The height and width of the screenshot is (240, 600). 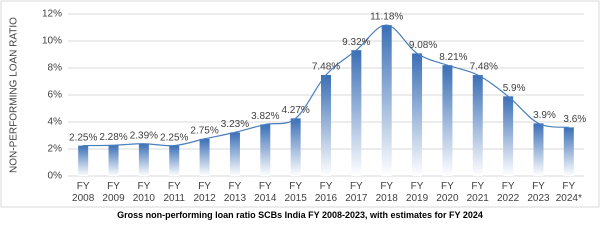 What do you see at coordinates (568, 192) in the screenshot?
I see `x-tick-label: FY 2024*` at bounding box center [568, 192].